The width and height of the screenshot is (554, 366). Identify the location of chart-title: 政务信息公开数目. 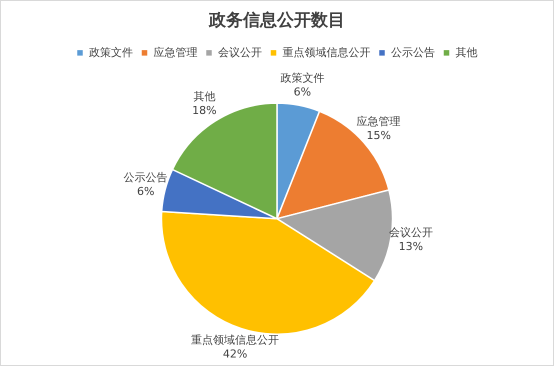
(276, 20).